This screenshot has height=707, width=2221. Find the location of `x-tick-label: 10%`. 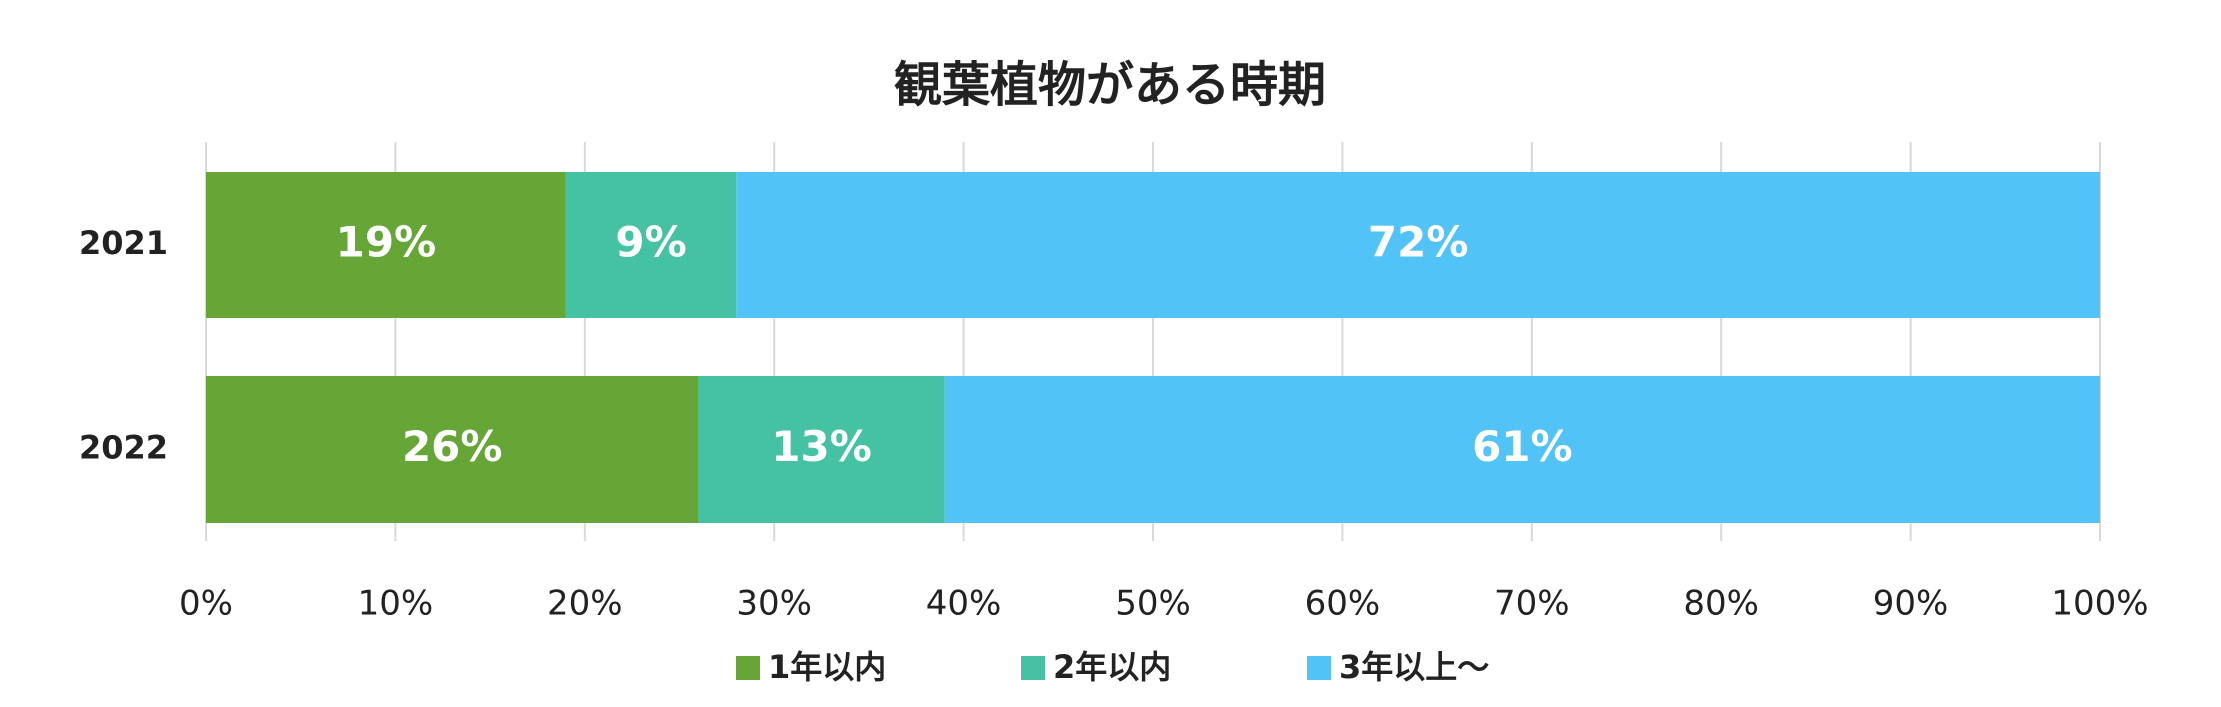

x-tick-label: 10% is located at coordinates (396, 604).